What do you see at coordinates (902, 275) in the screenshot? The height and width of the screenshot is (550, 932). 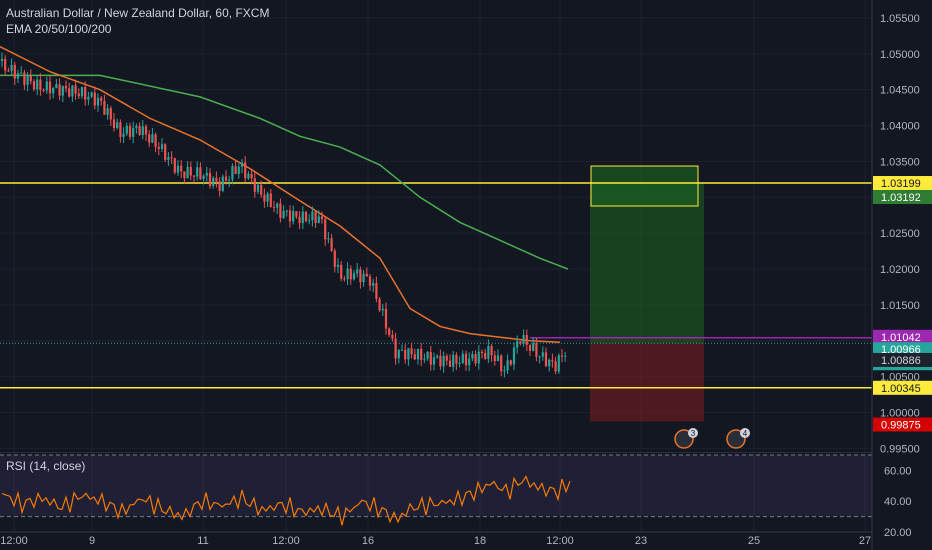 I see `price-axis` at bounding box center [902, 275].